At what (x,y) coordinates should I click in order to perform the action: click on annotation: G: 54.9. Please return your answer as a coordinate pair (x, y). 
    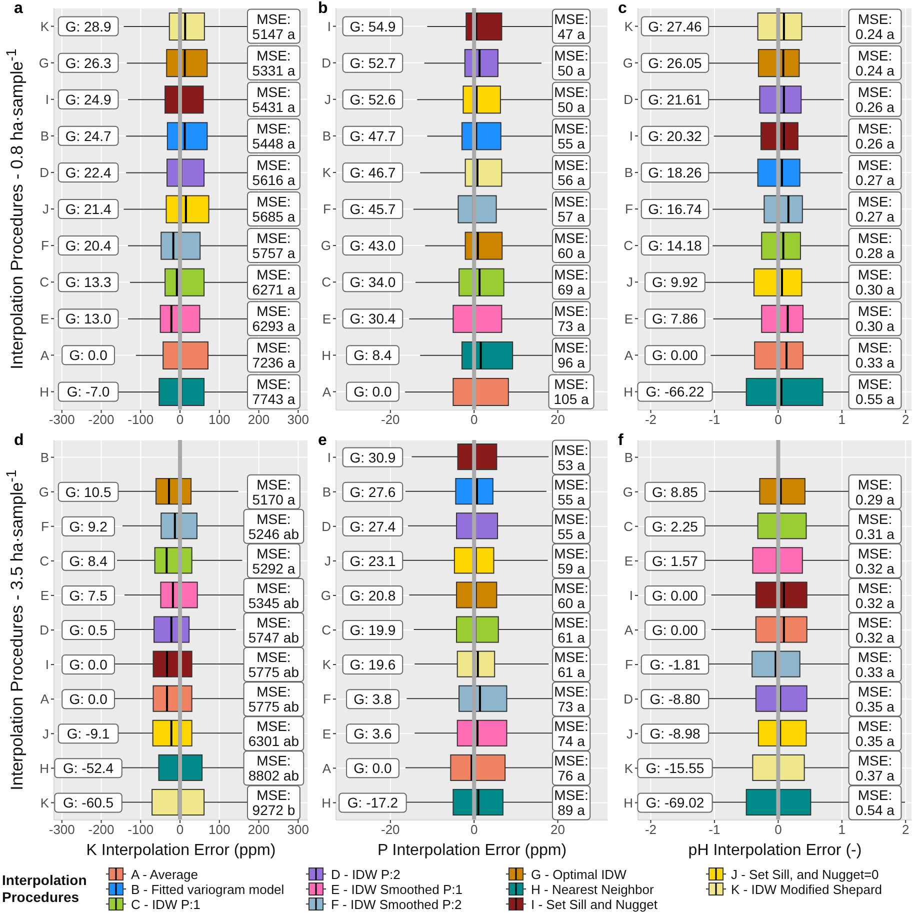
    Looking at the image, I should click on (373, 26).